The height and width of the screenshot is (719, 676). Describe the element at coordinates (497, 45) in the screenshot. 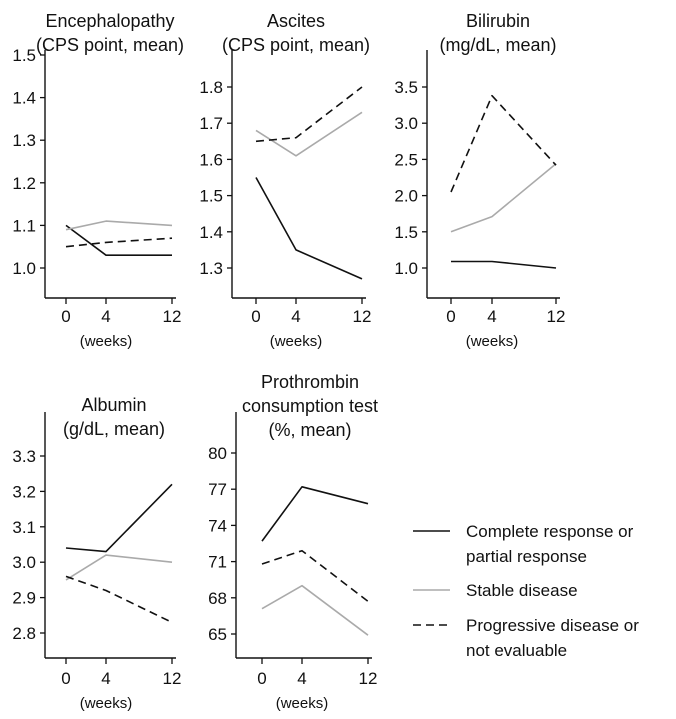

I see `panel-title: (mg/dL, mean)` at that location.